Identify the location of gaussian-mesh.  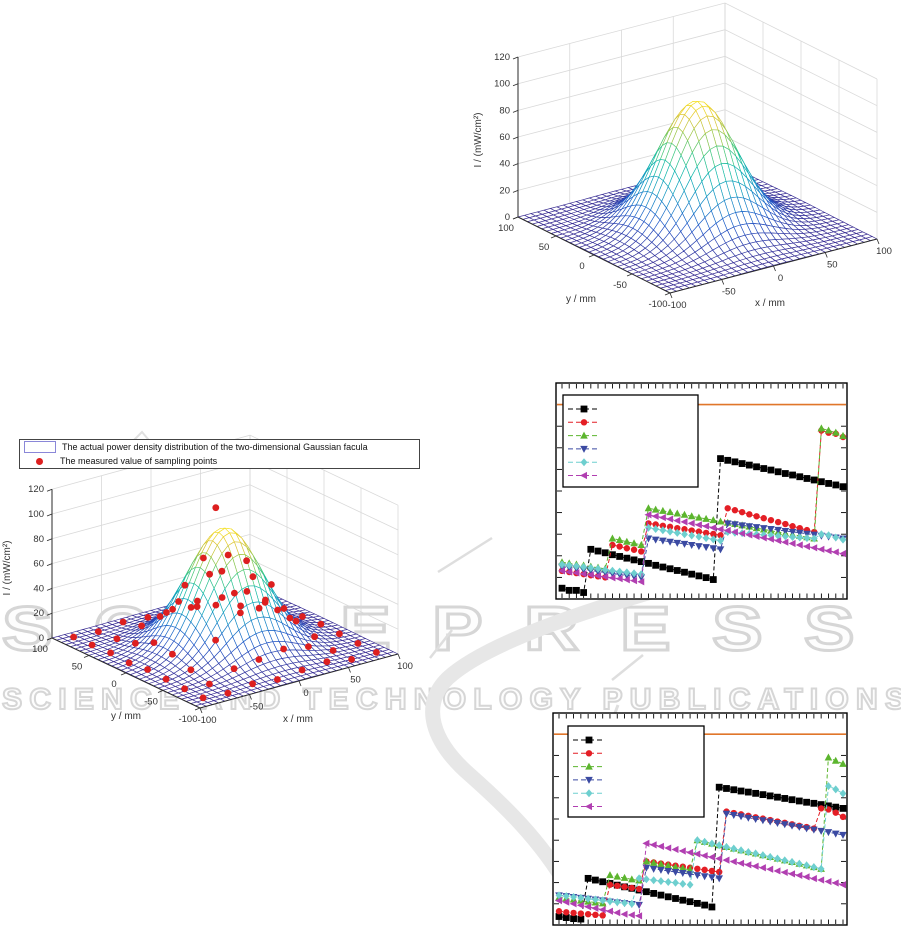
(697, 197).